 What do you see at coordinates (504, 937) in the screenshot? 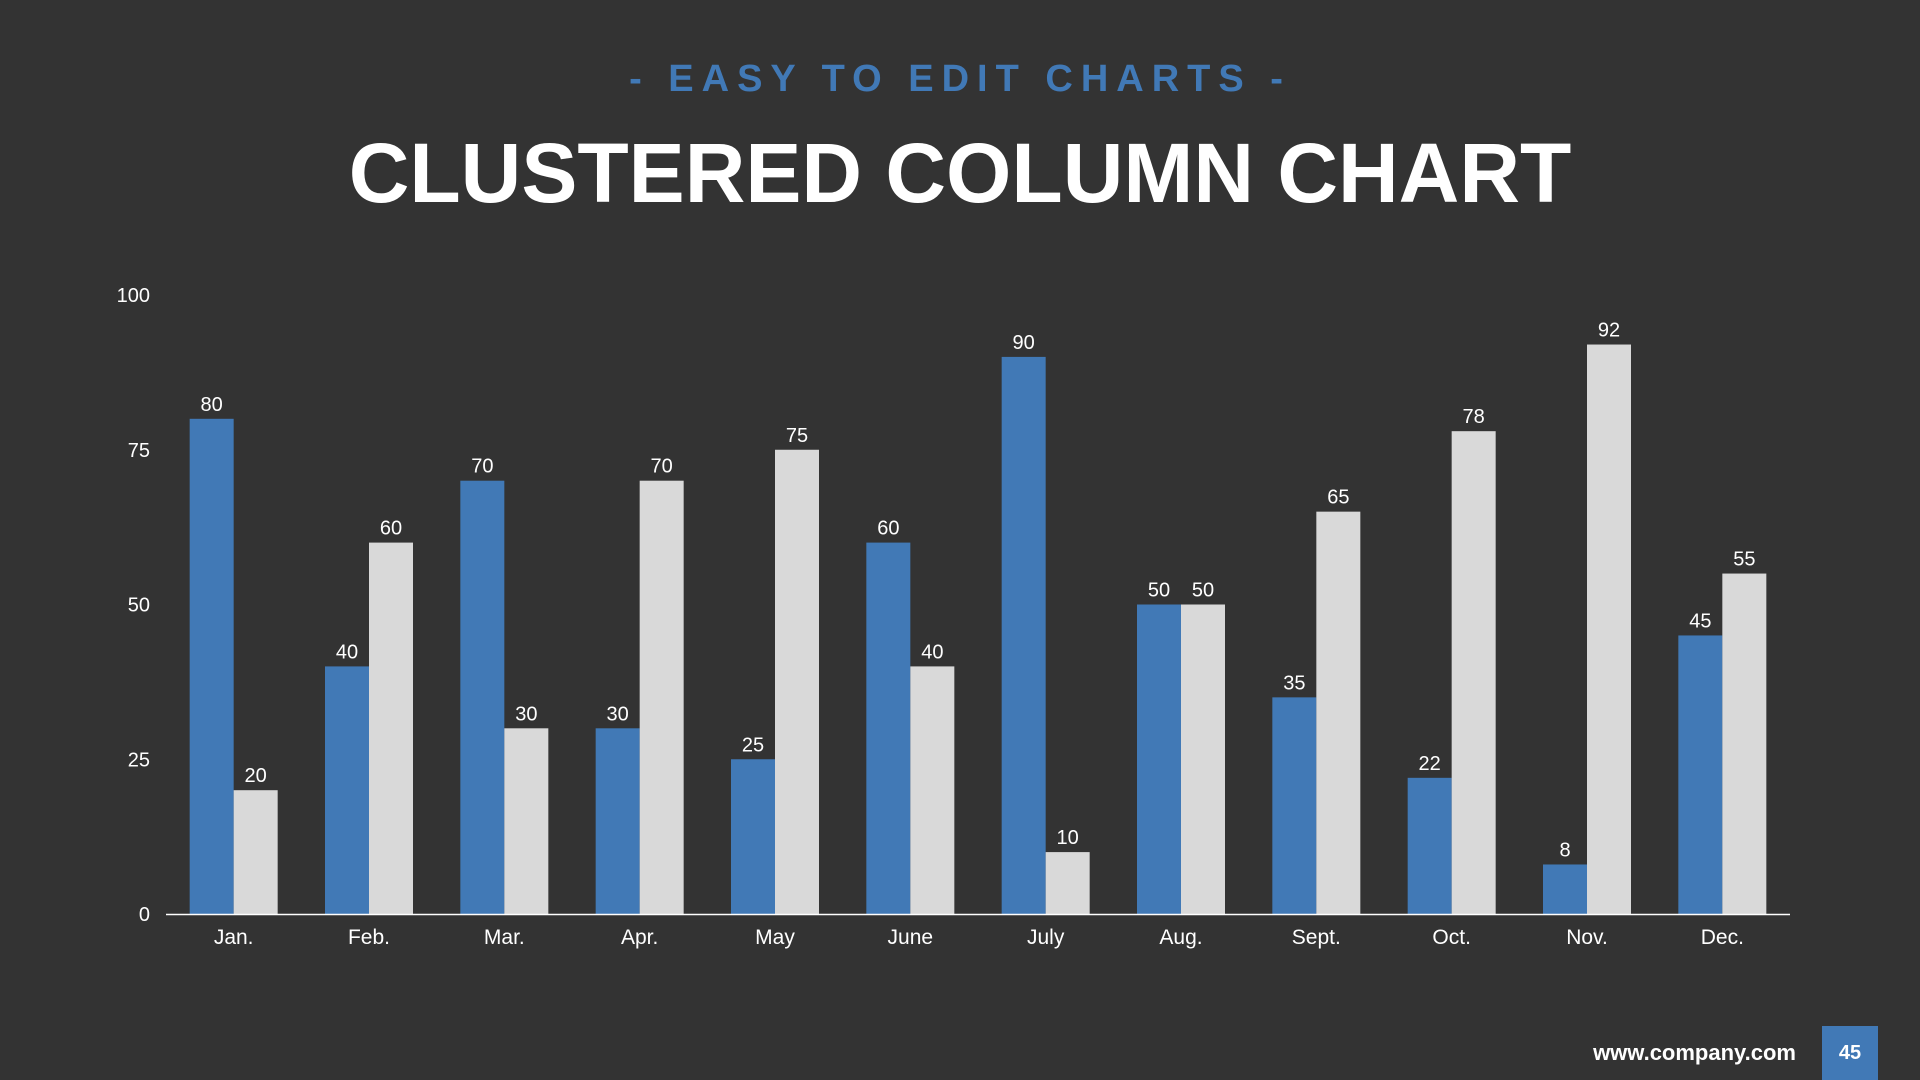
I see `x-tick-label: Mar.` at bounding box center [504, 937].